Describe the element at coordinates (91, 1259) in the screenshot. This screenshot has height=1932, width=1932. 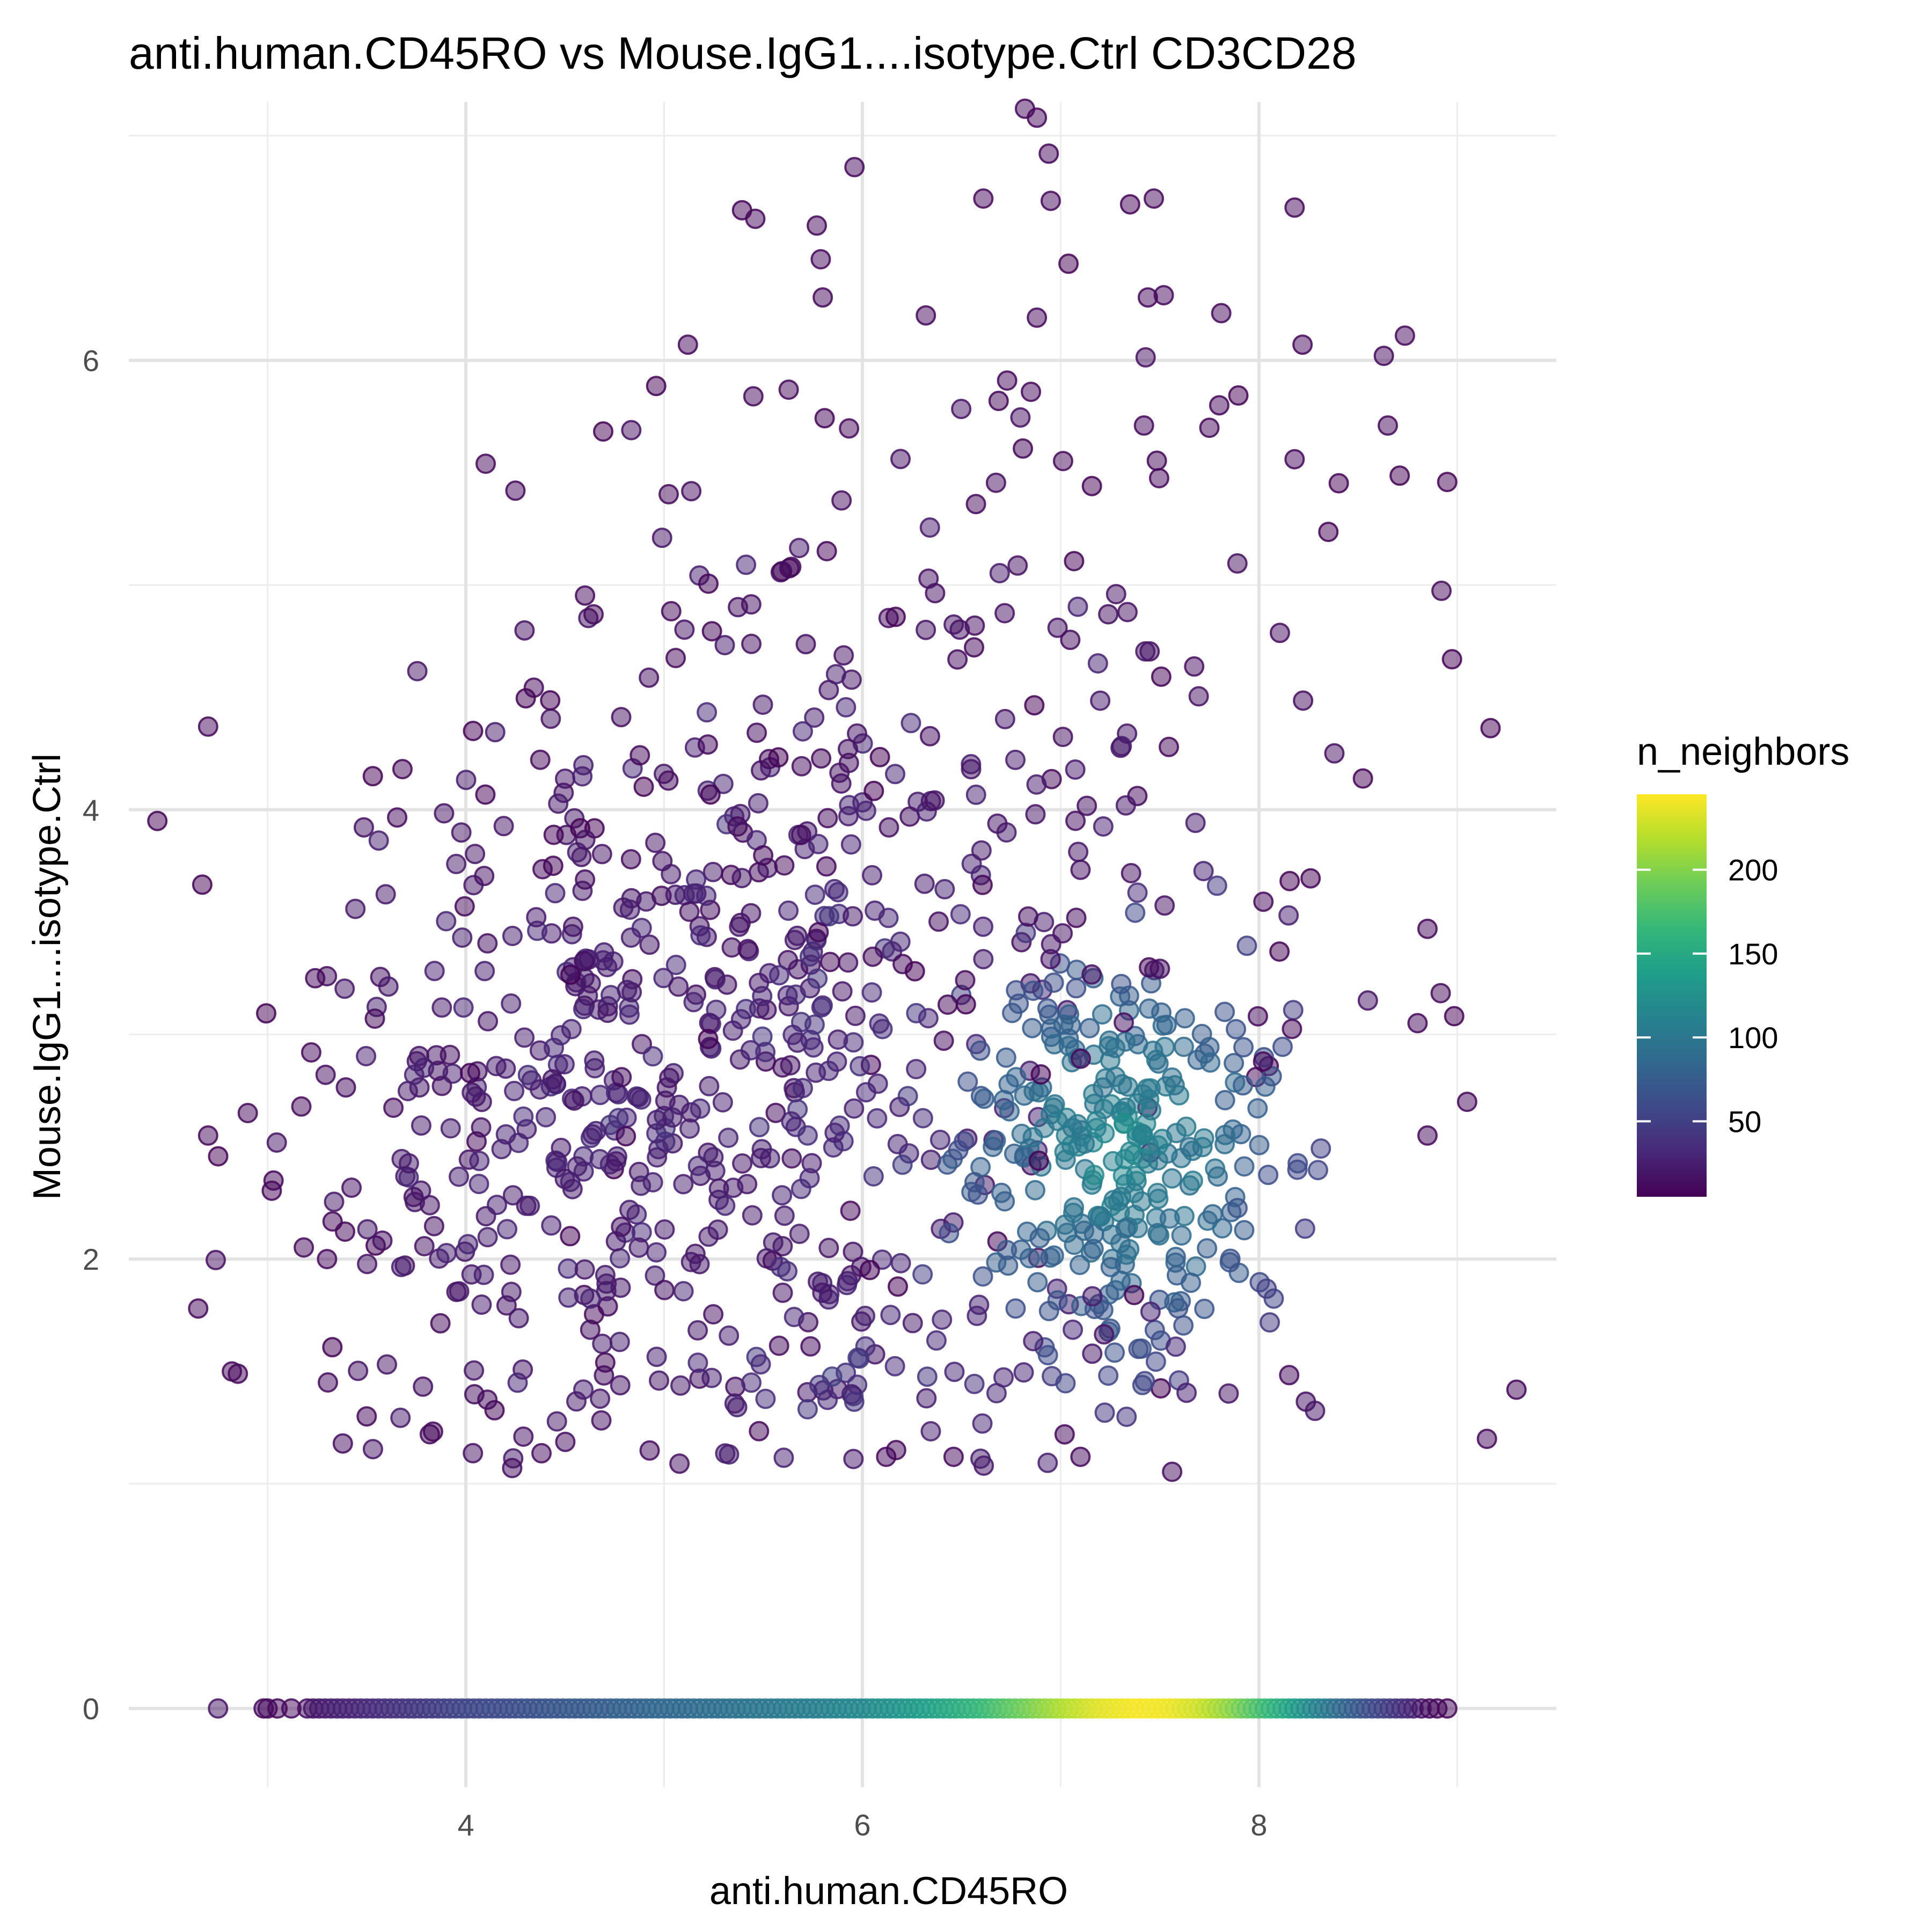
I see `y-tick-label: 2` at that location.